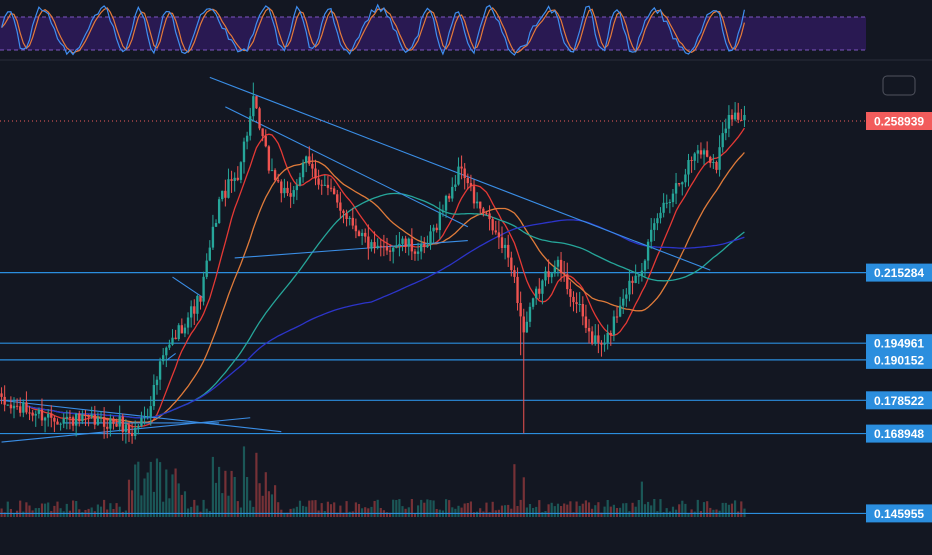  I want to click on price-label-text: 0.190152, so click(899, 360).